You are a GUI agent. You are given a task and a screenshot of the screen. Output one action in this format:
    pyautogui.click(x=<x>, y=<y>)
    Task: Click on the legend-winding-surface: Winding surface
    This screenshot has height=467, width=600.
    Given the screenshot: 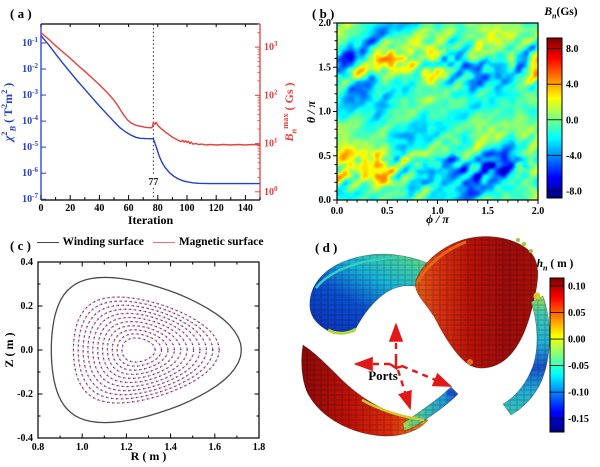 What is the action you would take?
    pyautogui.click(x=90, y=242)
    